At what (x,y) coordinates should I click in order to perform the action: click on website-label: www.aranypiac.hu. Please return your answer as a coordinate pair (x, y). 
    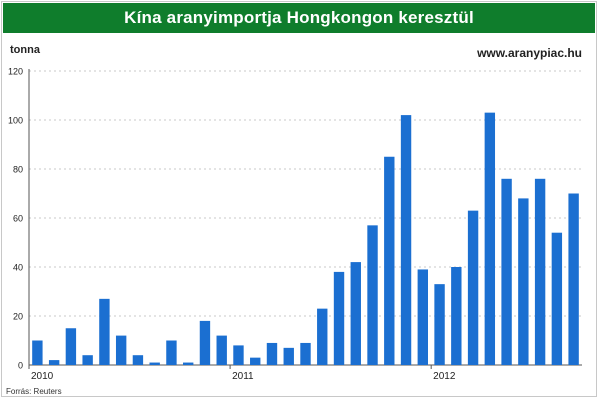
    Looking at the image, I should click on (529, 53).